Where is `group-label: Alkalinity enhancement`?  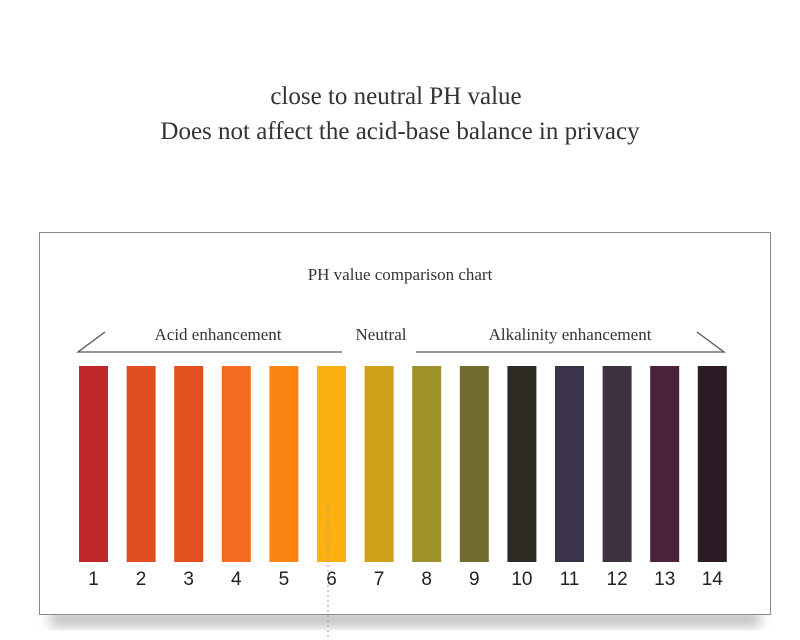
group-label: Alkalinity enhancement is located at coordinates (570, 334).